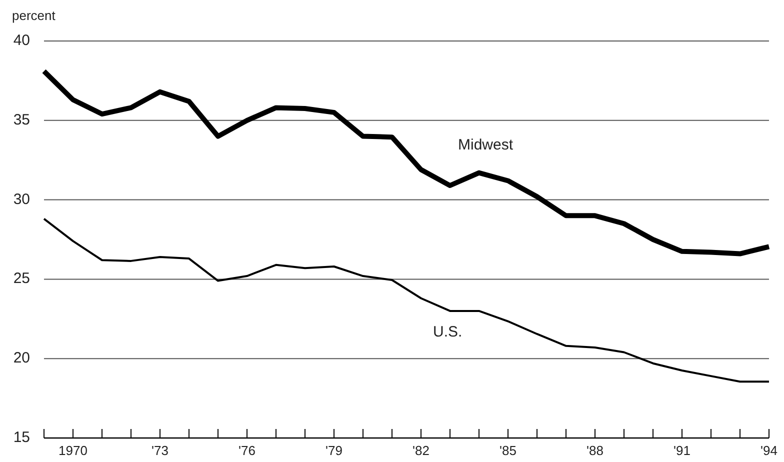  Describe the element at coordinates (447, 331) in the screenshot. I see `series-label: U.S.` at that location.